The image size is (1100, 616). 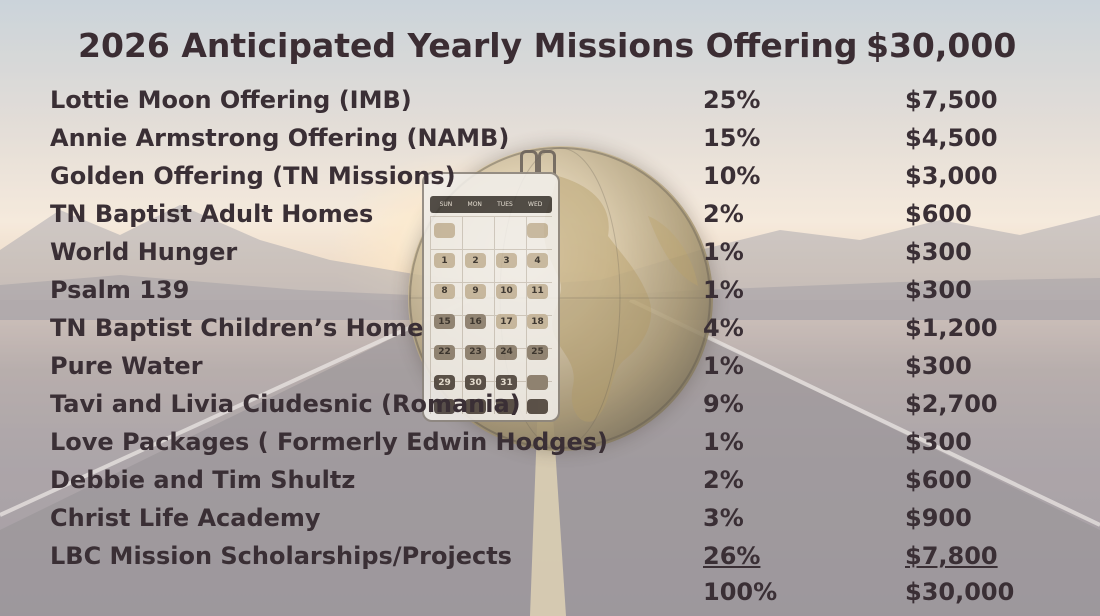 I want to click on ministry-name: Psalm 139, so click(x=120, y=290).